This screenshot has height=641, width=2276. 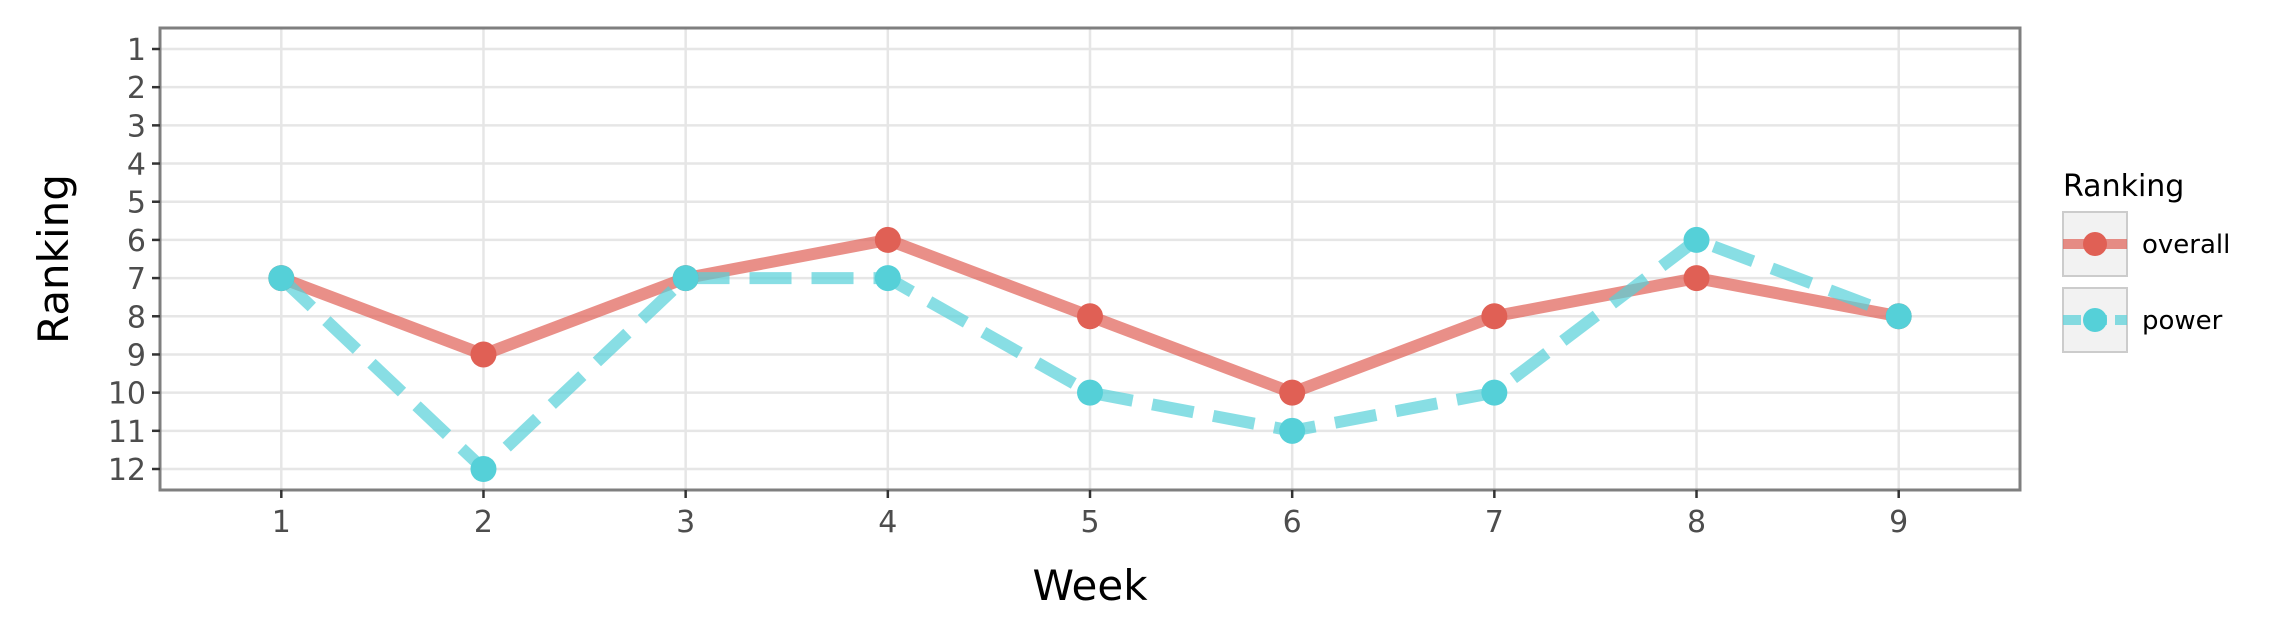 I want to click on y-axis-title: Ranking, so click(x=53, y=259).